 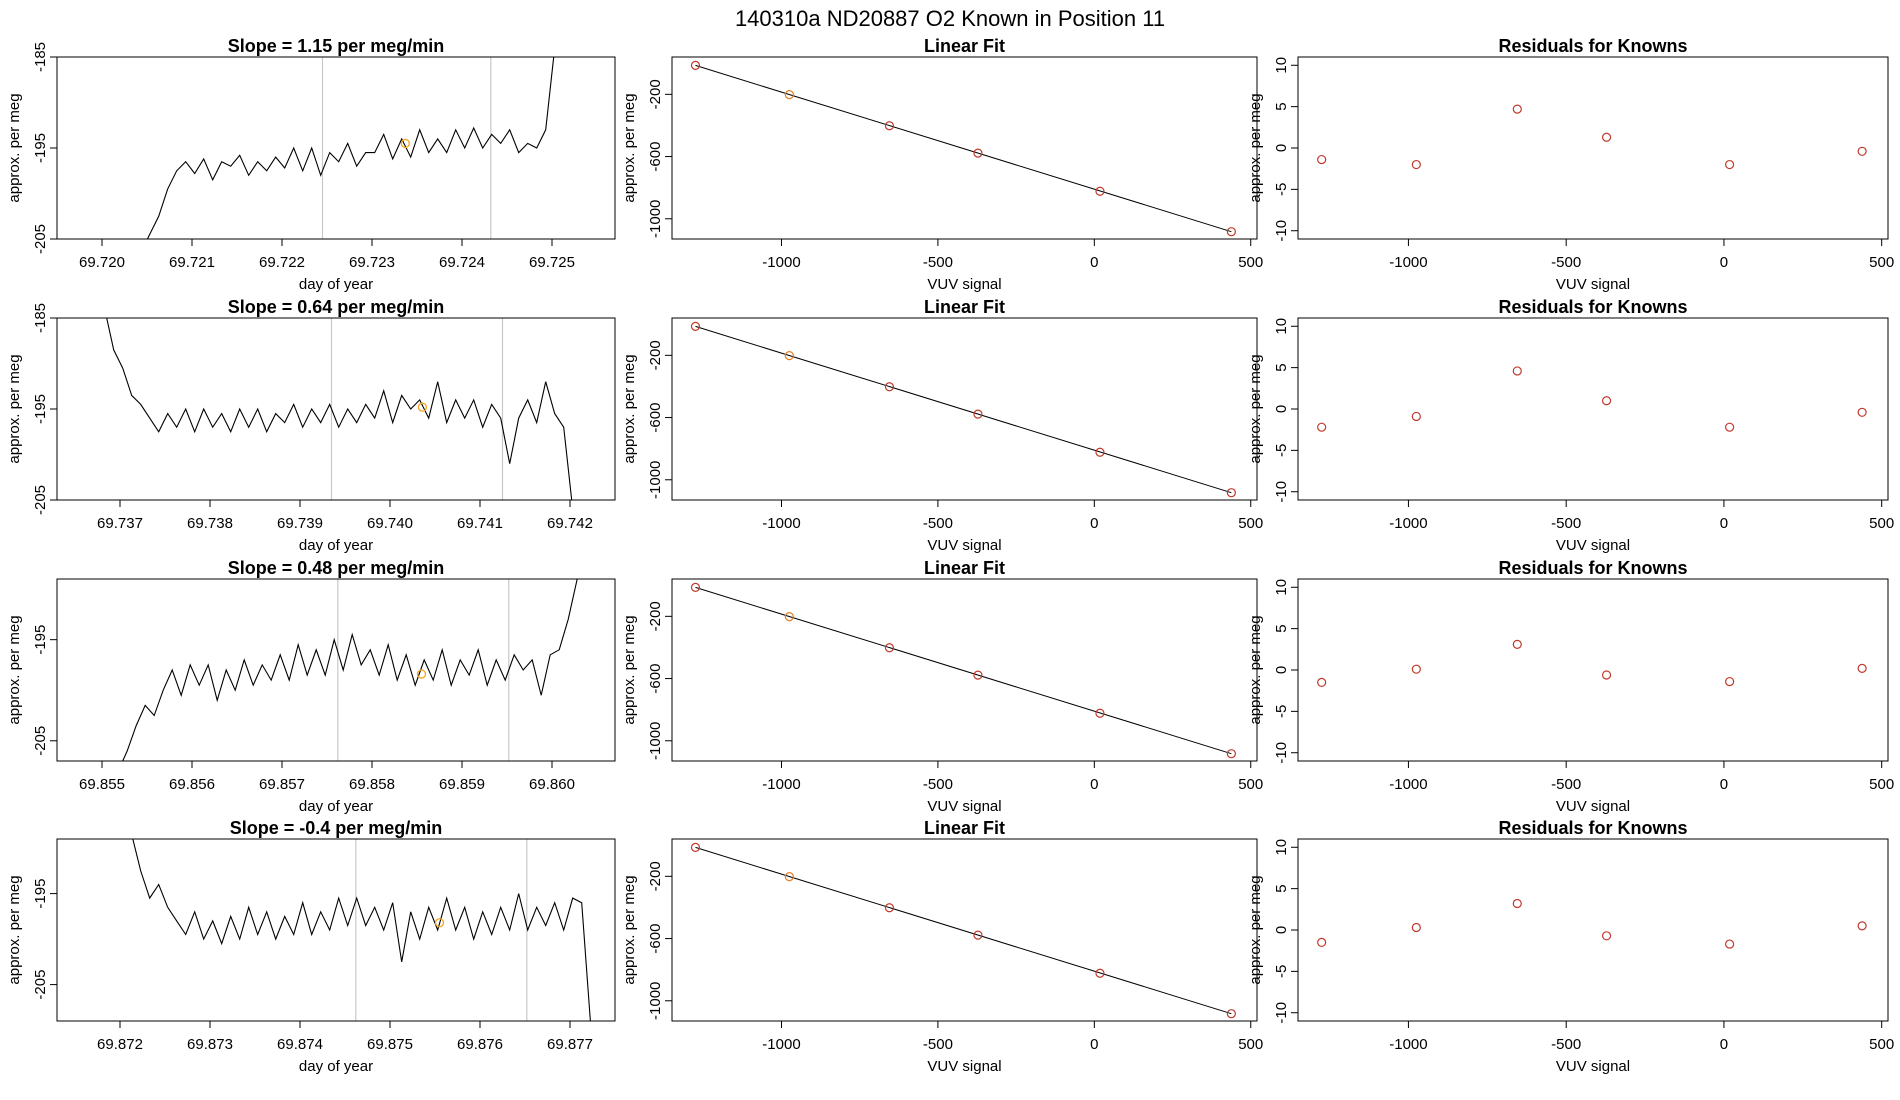 What do you see at coordinates (120, 1044) in the screenshot?
I see `x-tick-label: 69.872` at bounding box center [120, 1044].